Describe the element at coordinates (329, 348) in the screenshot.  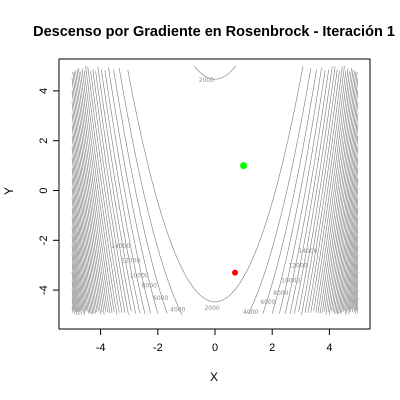
I see `x-tick-label: 4` at that location.